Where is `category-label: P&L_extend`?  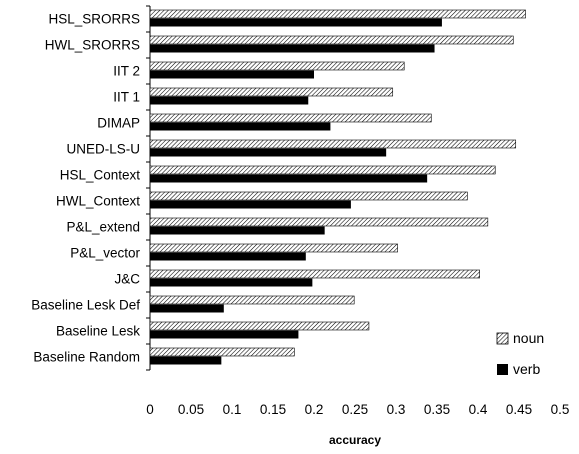 category-label: P&L_extend is located at coordinates (103, 227).